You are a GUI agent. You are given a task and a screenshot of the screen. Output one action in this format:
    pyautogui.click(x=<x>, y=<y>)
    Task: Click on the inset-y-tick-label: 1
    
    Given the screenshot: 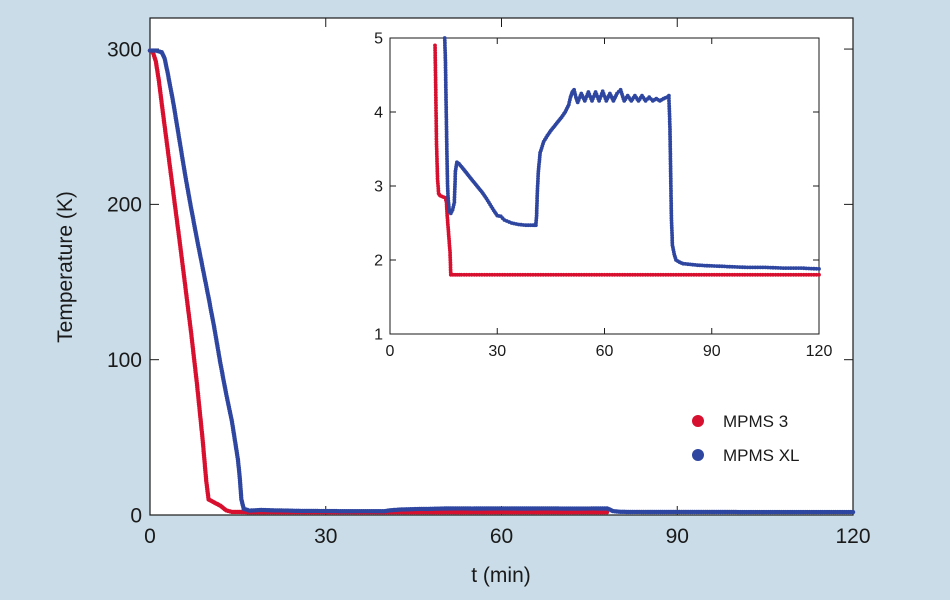 What is the action you would take?
    pyautogui.click(x=378, y=335)
    